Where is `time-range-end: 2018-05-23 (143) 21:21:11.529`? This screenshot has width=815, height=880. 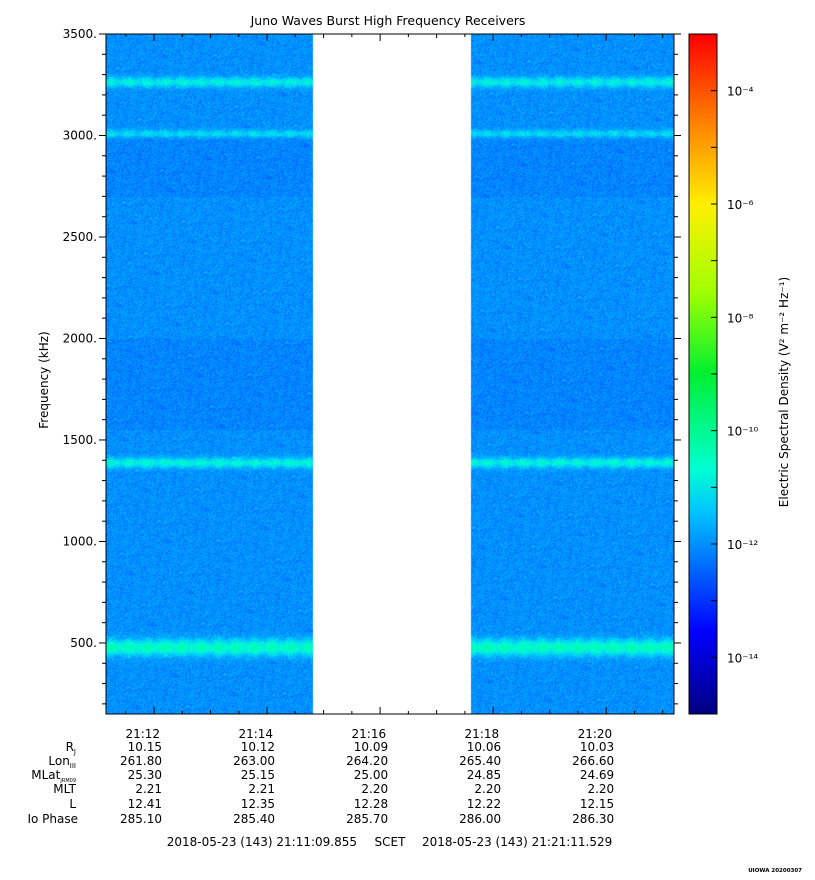
time-range-end: 2018-05-23 (143) 21:21:11.529 is located at coordinates (517, 842).